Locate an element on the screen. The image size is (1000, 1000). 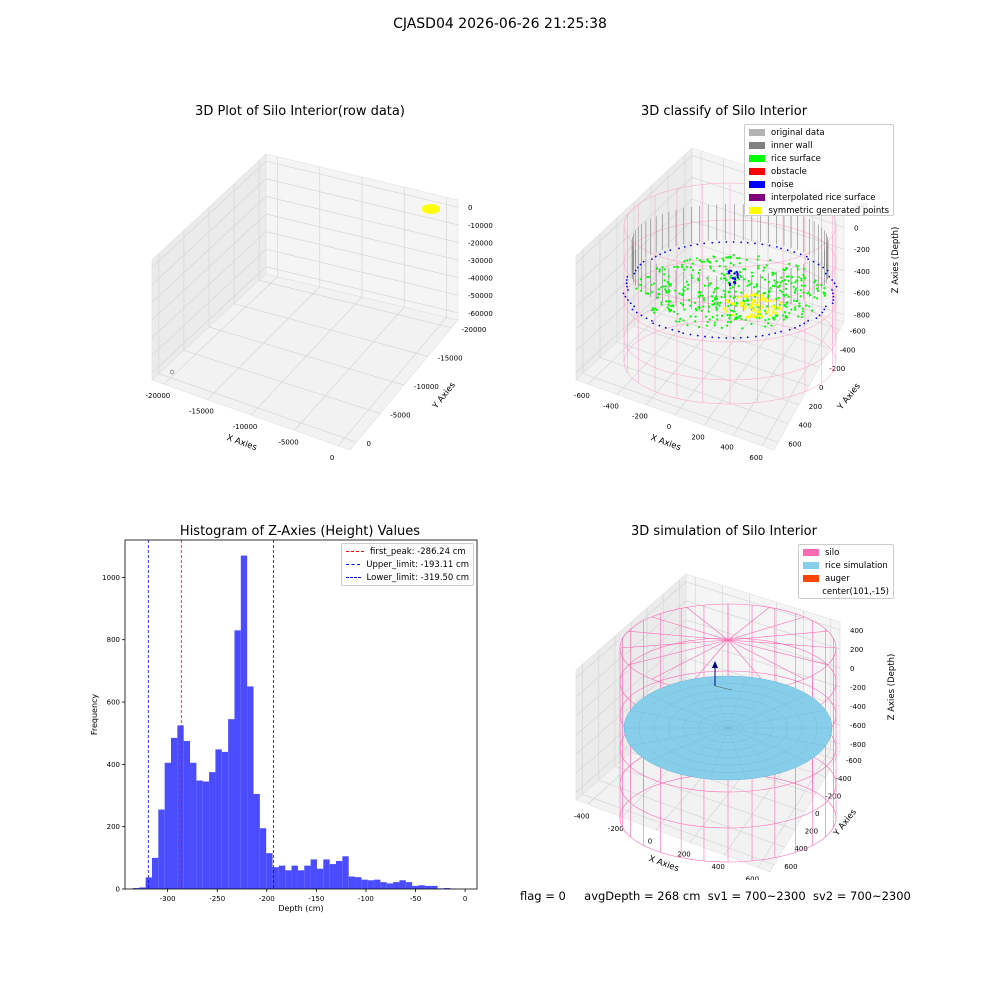
p4-auger-tip is located at coordinates (715, 664).